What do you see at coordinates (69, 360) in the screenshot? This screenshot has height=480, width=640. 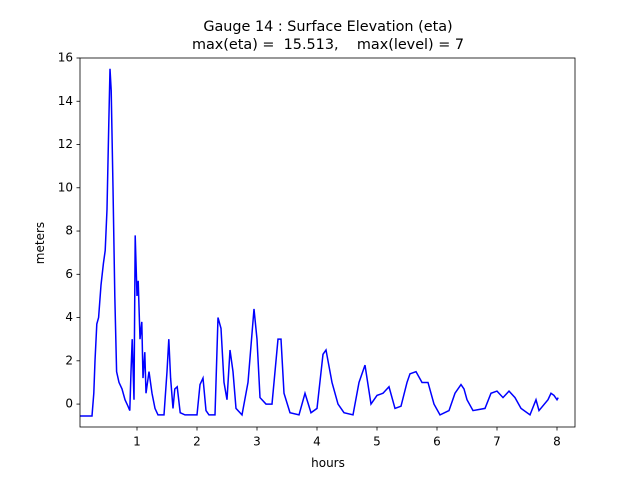 I see `y-tick-label: 2` at bounding box center [69, 360].